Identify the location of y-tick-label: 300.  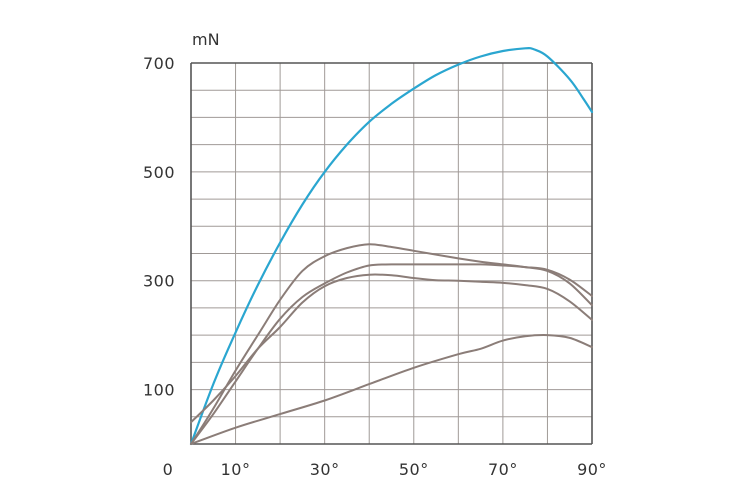
(159, 281).